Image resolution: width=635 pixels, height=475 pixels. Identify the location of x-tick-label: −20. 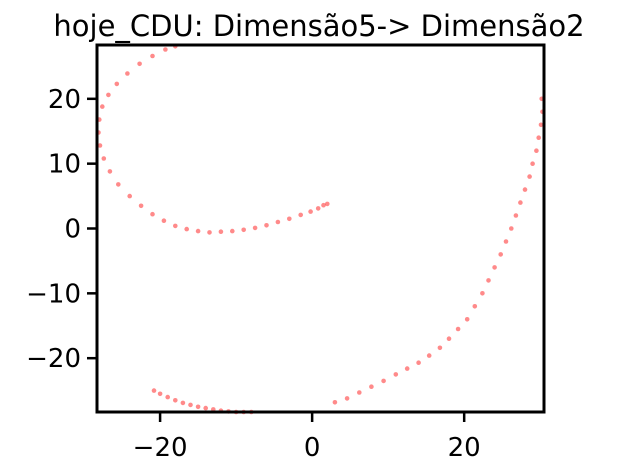
(160, 448).